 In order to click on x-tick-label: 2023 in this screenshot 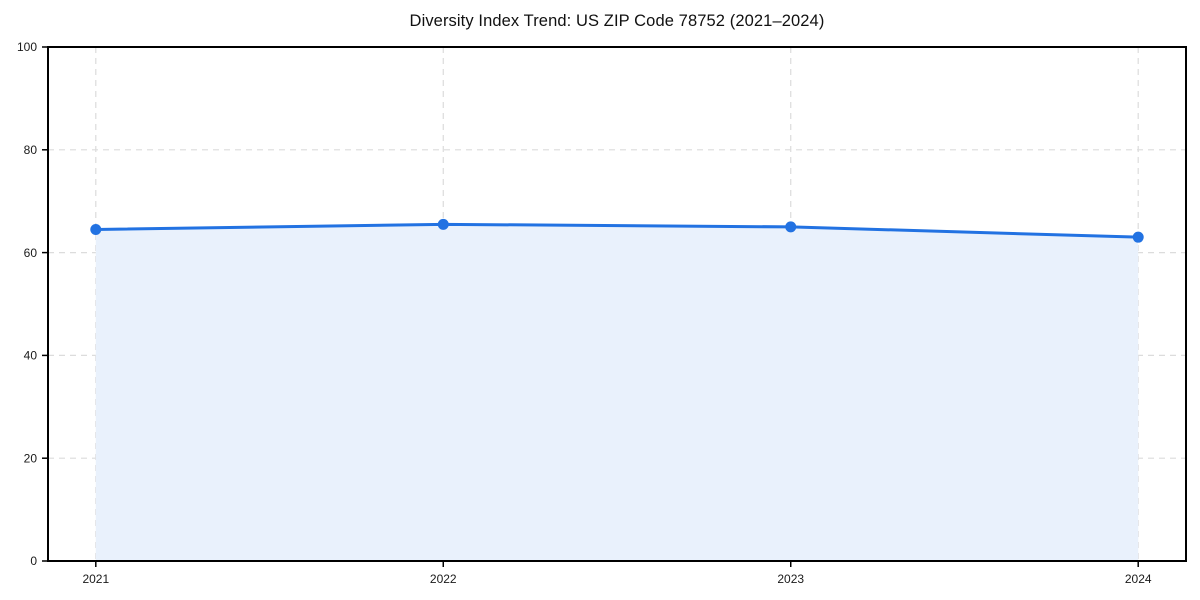, I will do `click(790, 579)`.